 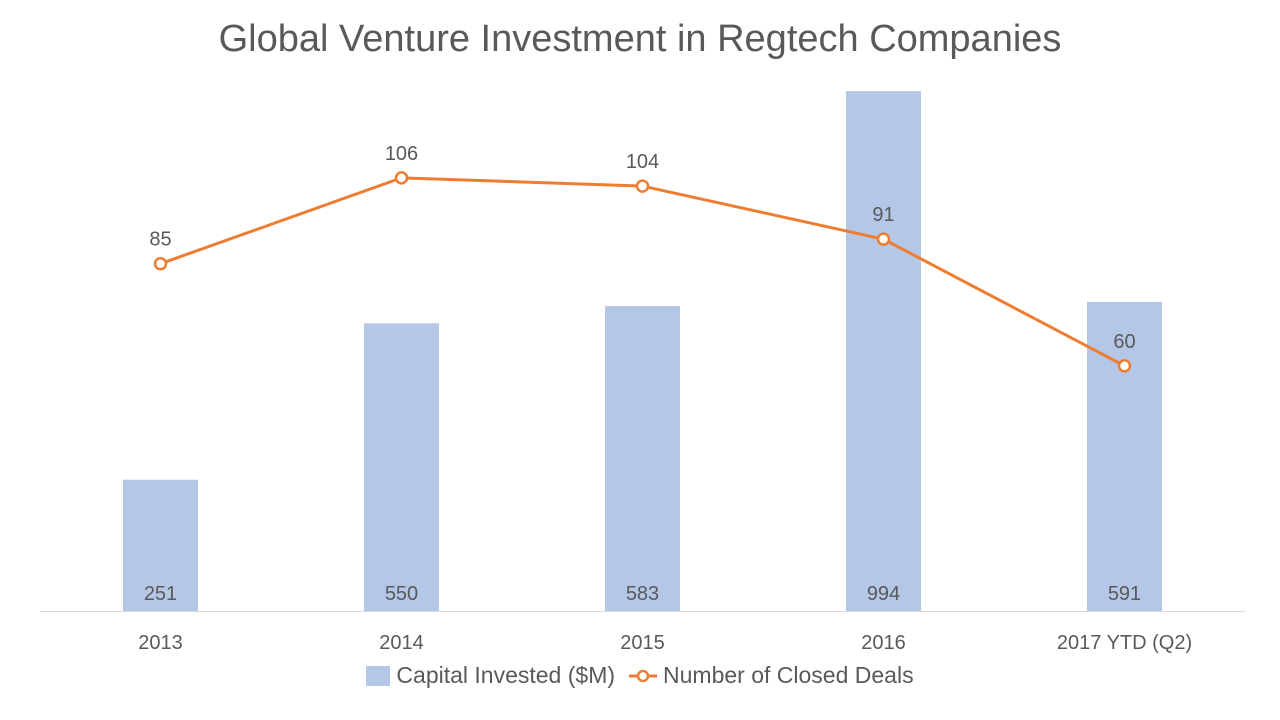 What do you see at coordinates (643, 675) in the screenshot?
I see `legend-line-swatch` at bounding box center [643, 675].